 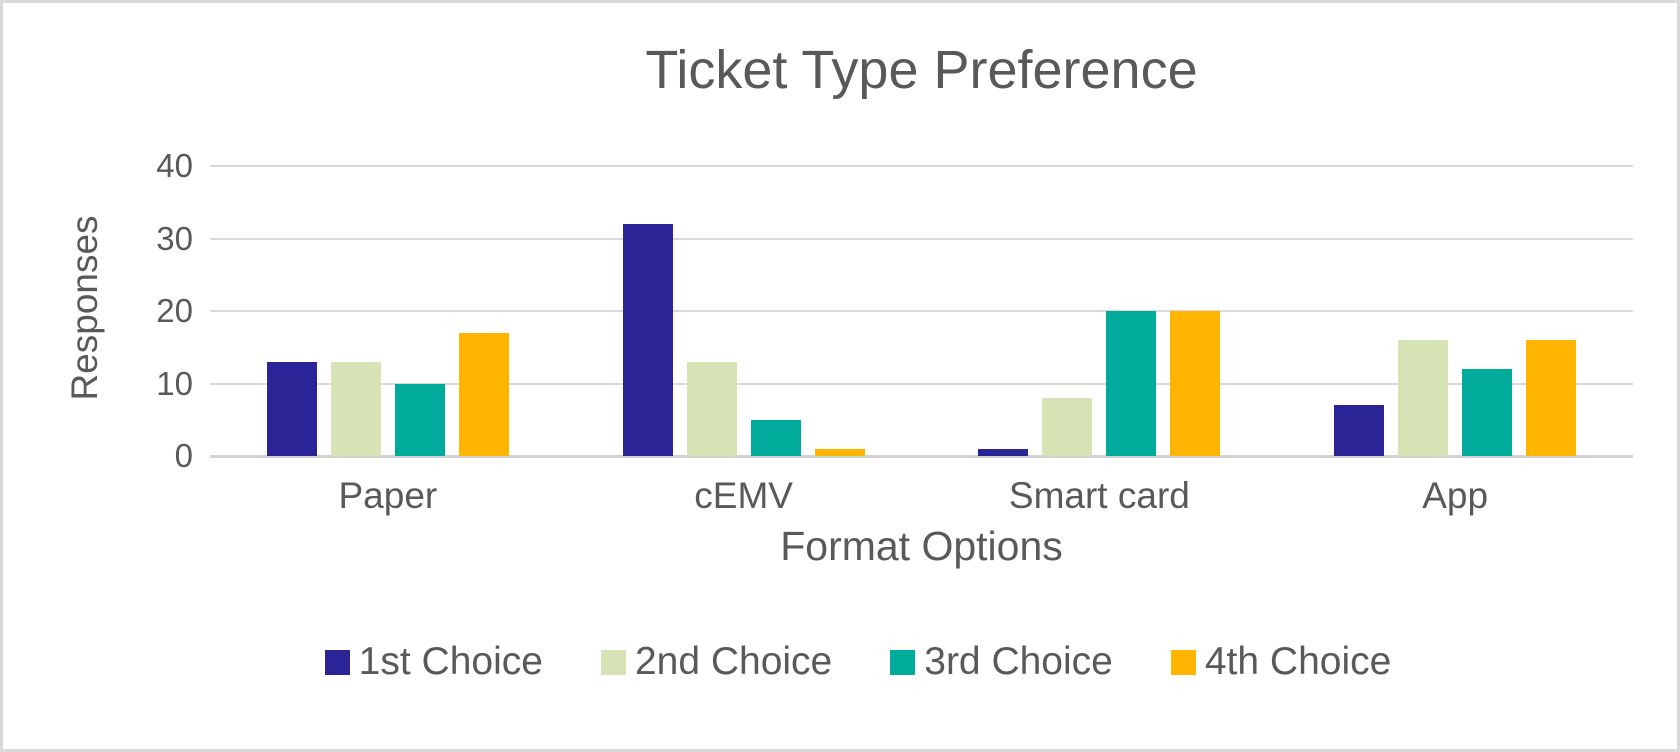 What do you see at coordinates (1099, 495) in the screenshot?
I see `category-label-smart-card: Smart card` at bounding box center [1099, 495].